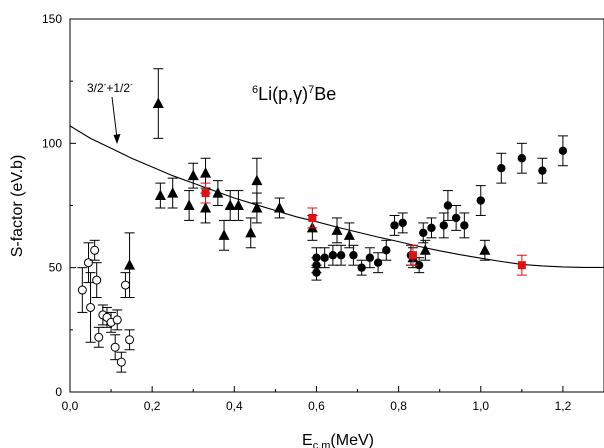  I want to click on x-tick-label: 0,6, so click(316, 406).